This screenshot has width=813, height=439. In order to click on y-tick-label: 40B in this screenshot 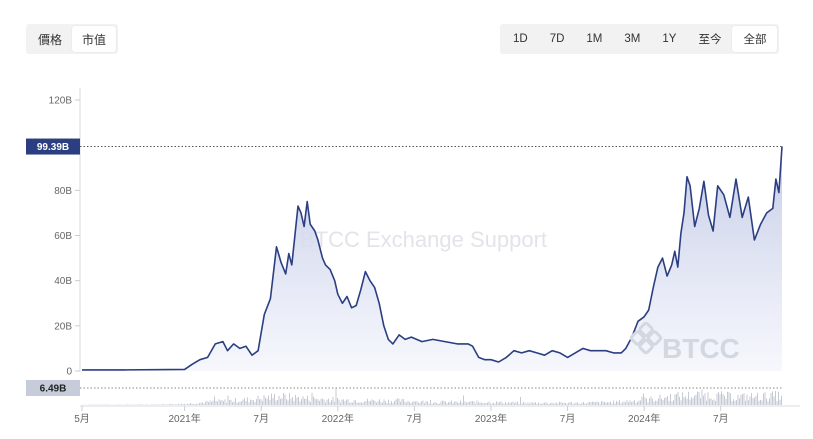, I will do `click(63, 281)`.